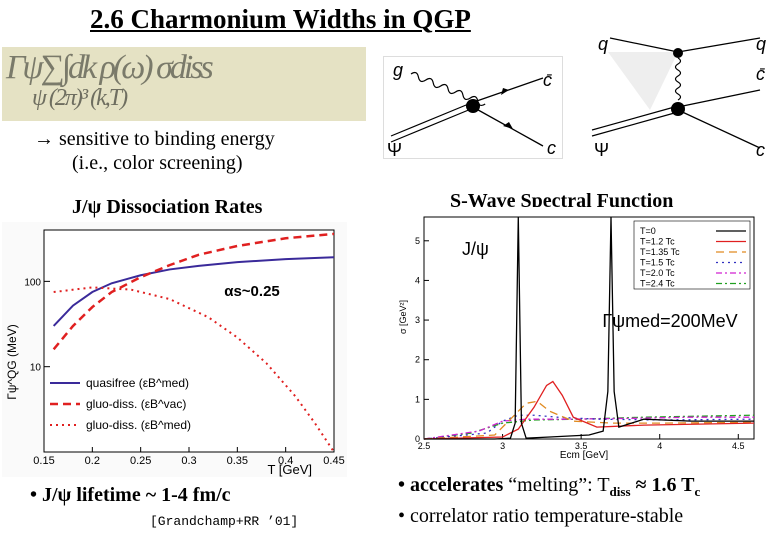  I want to click on series-line-gluo-diss-vac, so click(193, 291).